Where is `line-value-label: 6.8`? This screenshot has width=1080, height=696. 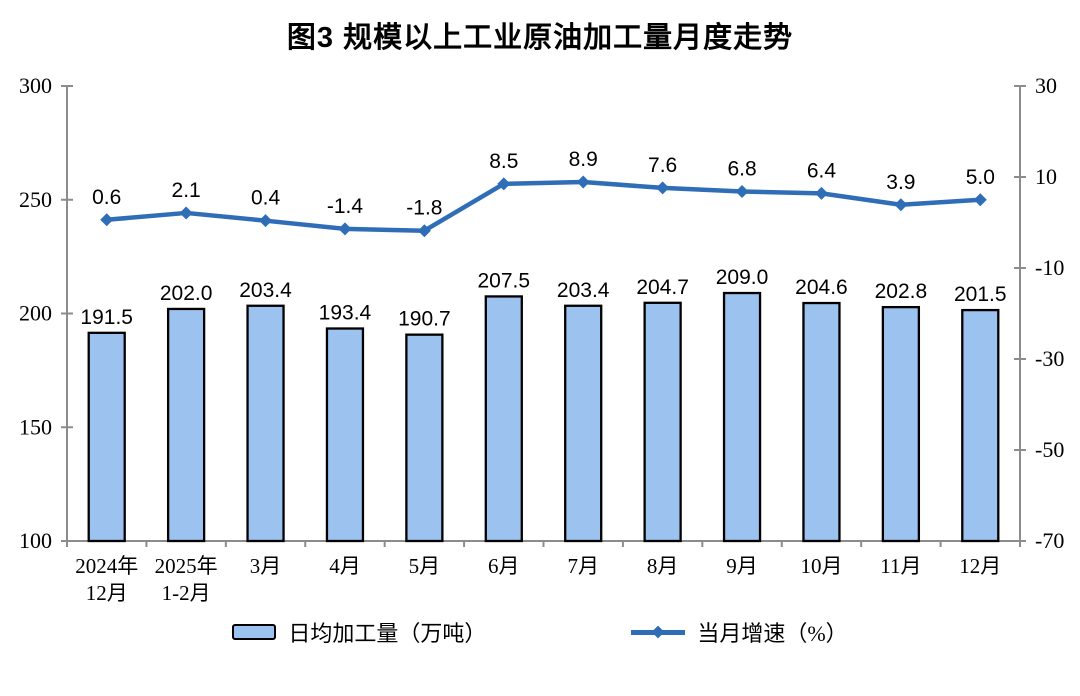
line-value-label: 6.8 is located at coordinates (741, 169).